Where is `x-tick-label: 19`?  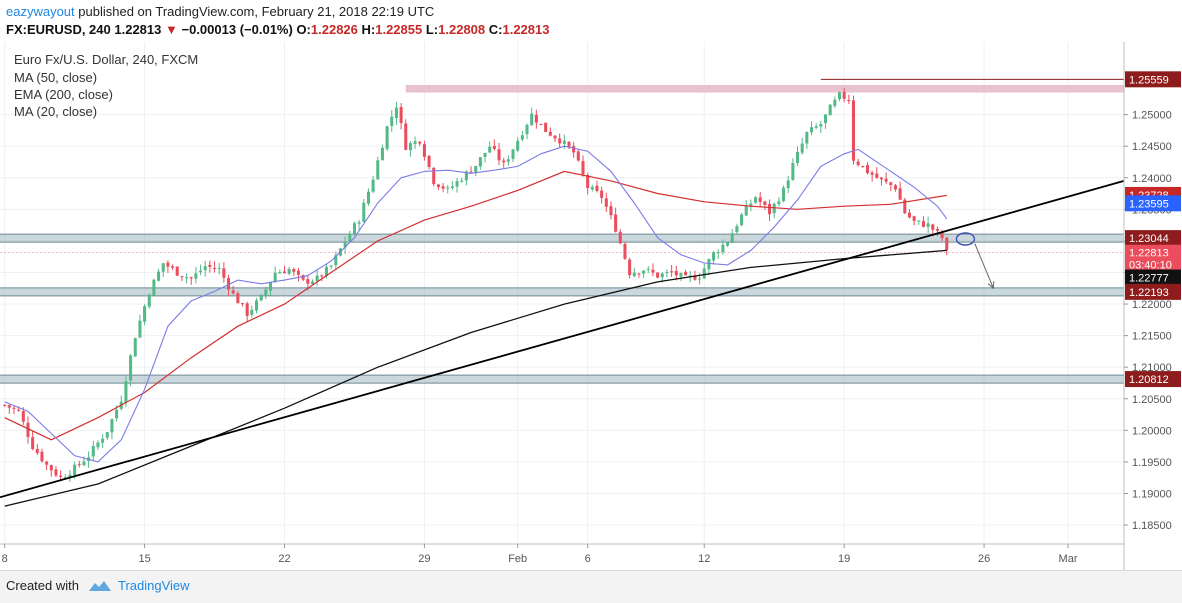 x-tick-label: 19 is located at coordinates (844, 559).